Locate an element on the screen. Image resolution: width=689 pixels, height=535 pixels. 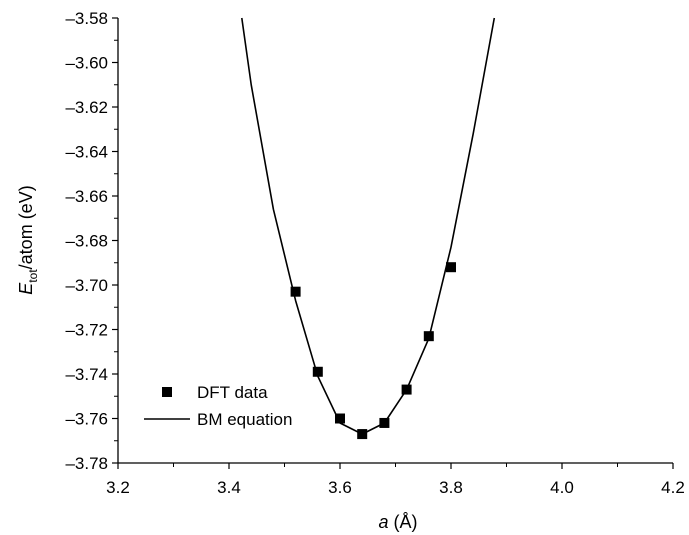
y-tick-label: –3.62 is located at coordinates (86, 107).